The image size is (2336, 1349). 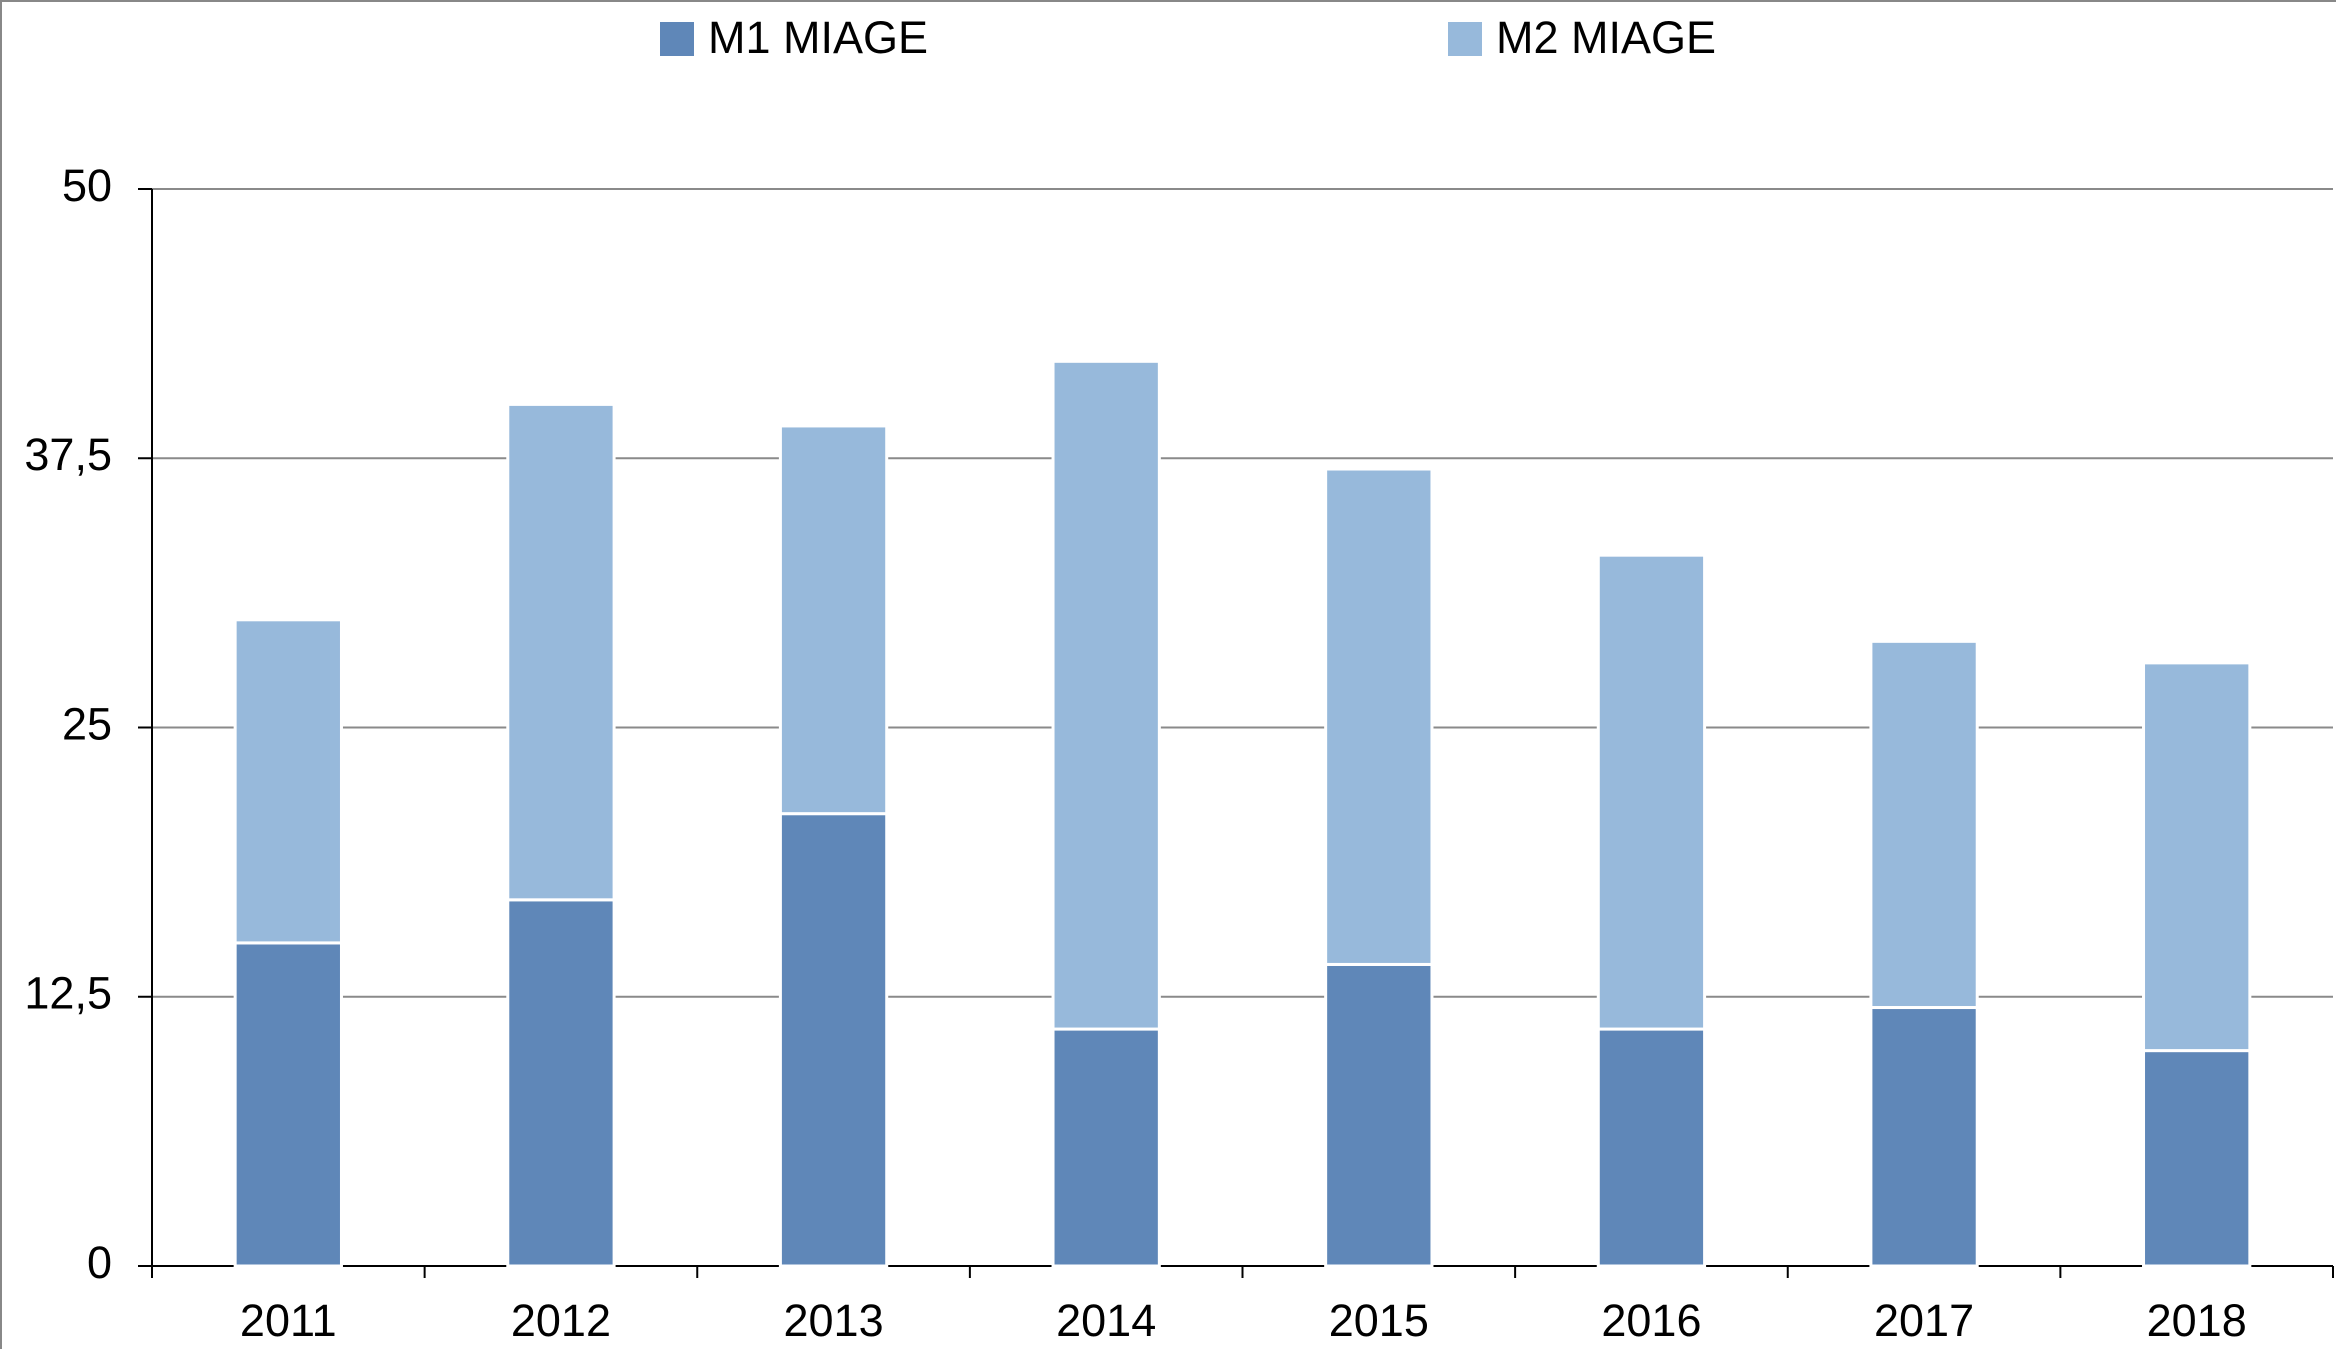 What do you see at coordinates (99, 1262) in the screenshot?
I see `y-tick-label: 0` at bounding box center [99, 1262].